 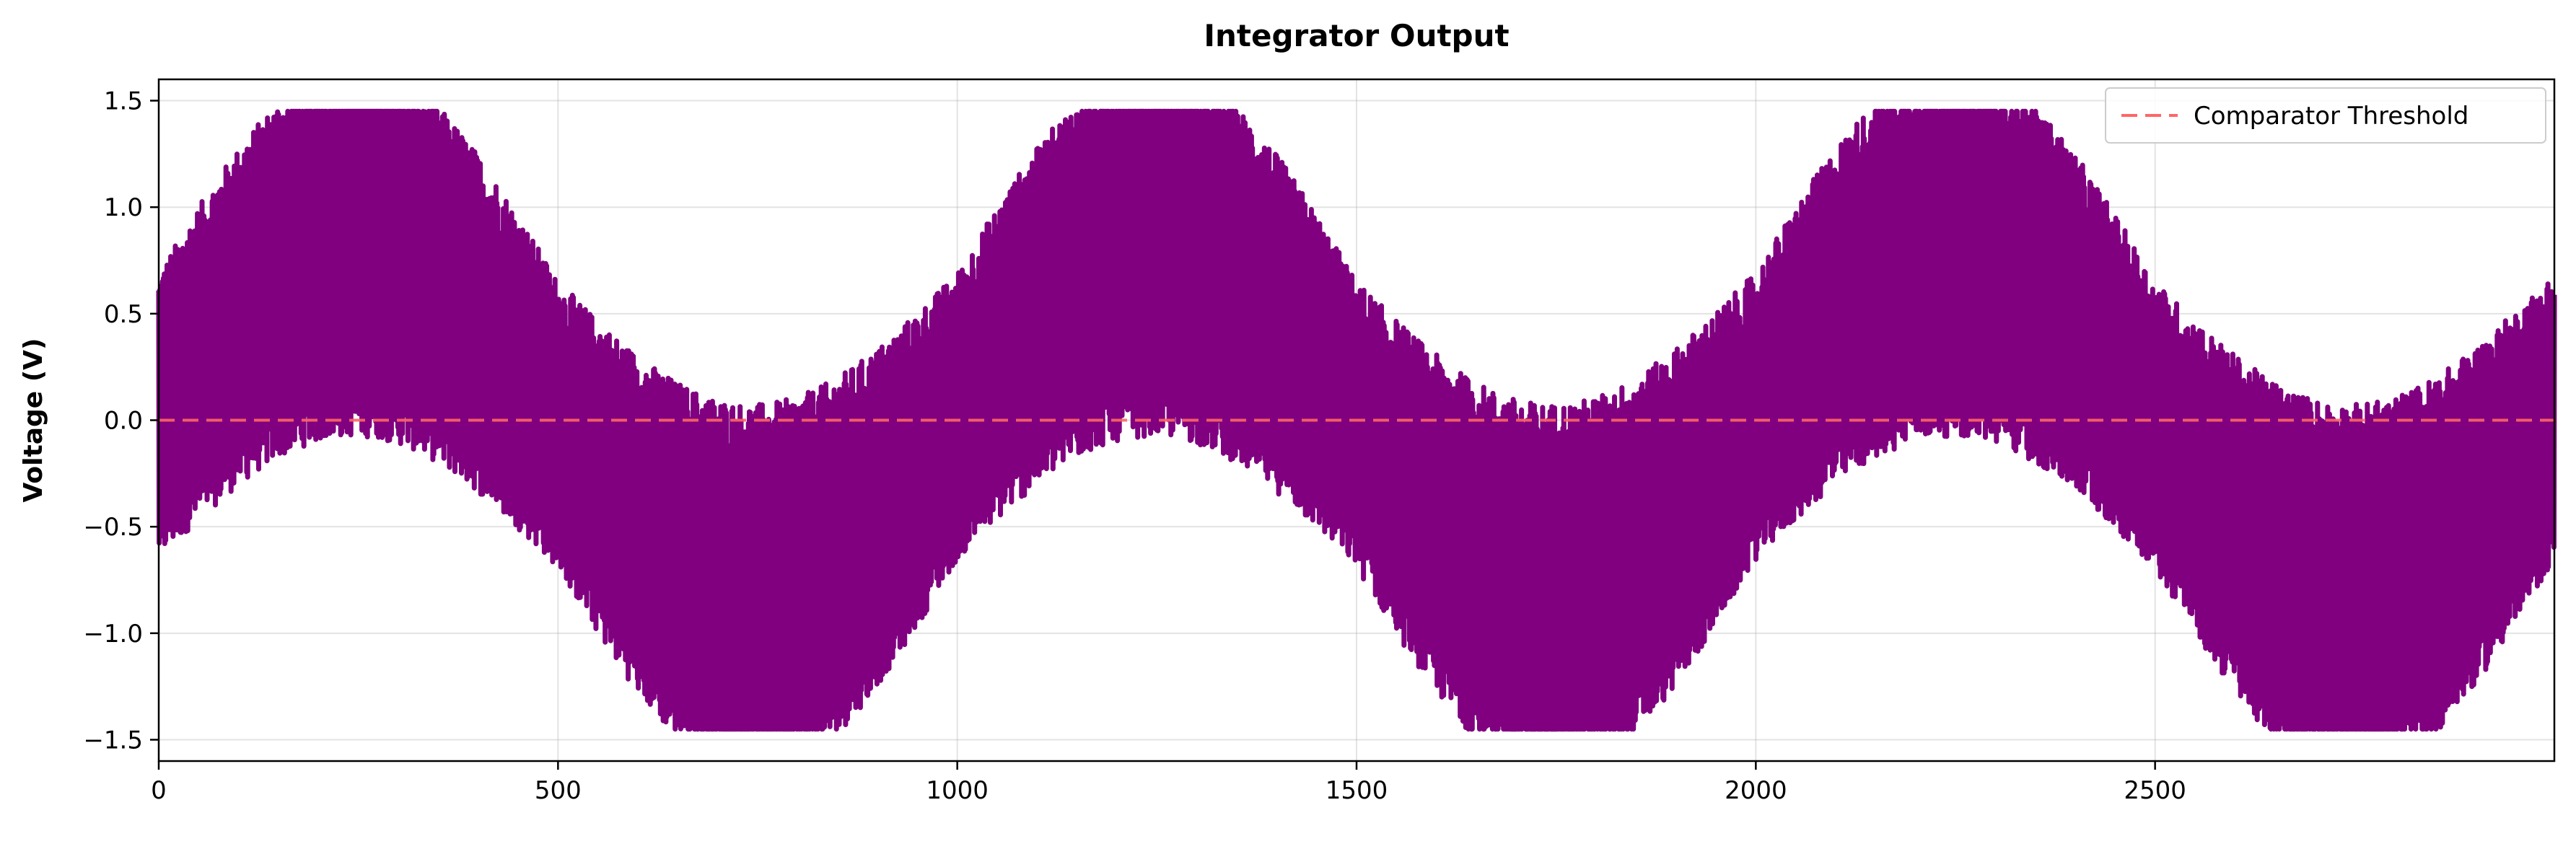 I want to click on y-tick-label: −0.5, so click(x=113, y=527).